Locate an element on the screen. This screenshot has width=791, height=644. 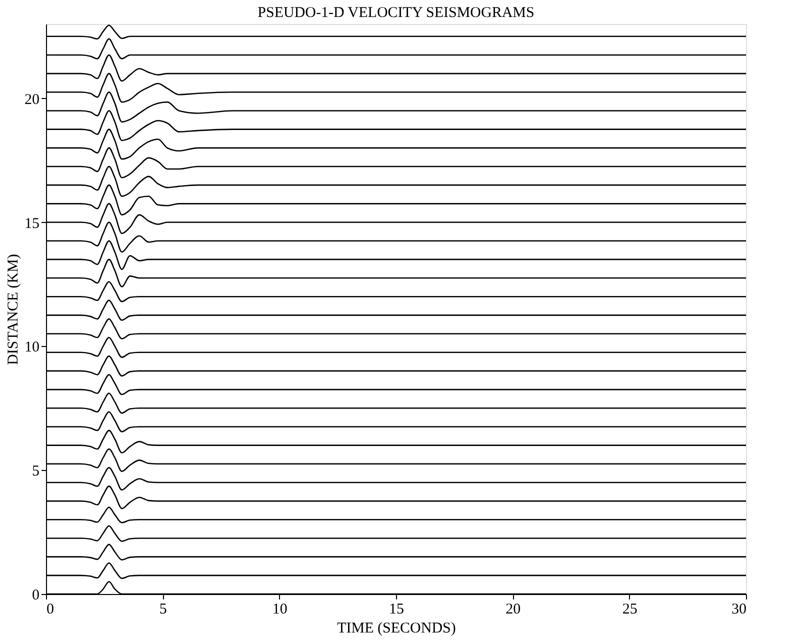
x-axis-title: TIME (SECONDS) is located at coordinates (396, 628).